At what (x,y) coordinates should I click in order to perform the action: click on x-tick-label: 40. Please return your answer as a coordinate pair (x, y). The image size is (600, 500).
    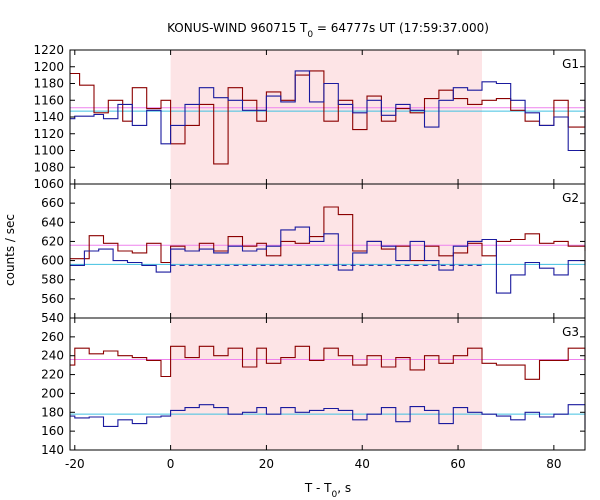
    Looking at the image, I should click on (362, 464).